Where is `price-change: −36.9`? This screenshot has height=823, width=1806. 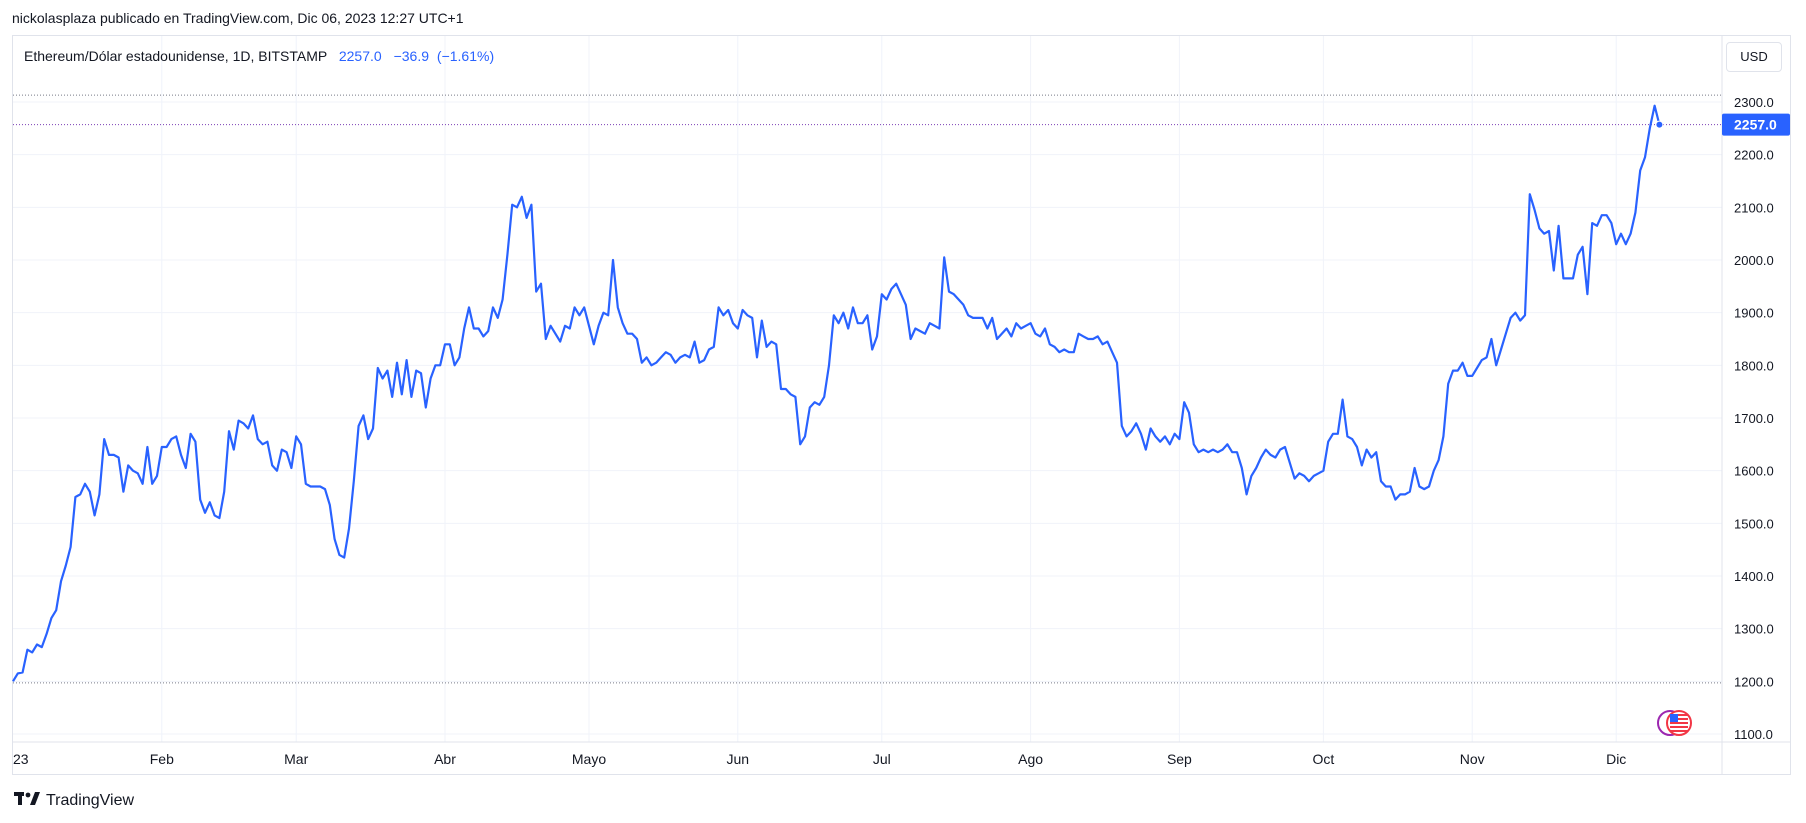 price-change: −36.9 is located at coordinates (411, 56).